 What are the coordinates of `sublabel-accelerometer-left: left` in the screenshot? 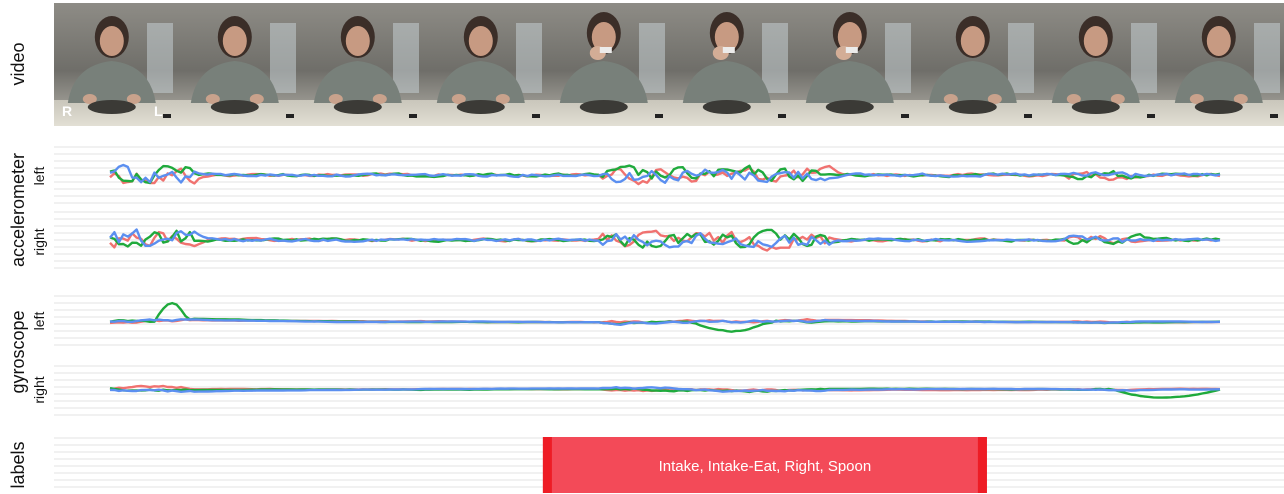 It's located at (39, 176).